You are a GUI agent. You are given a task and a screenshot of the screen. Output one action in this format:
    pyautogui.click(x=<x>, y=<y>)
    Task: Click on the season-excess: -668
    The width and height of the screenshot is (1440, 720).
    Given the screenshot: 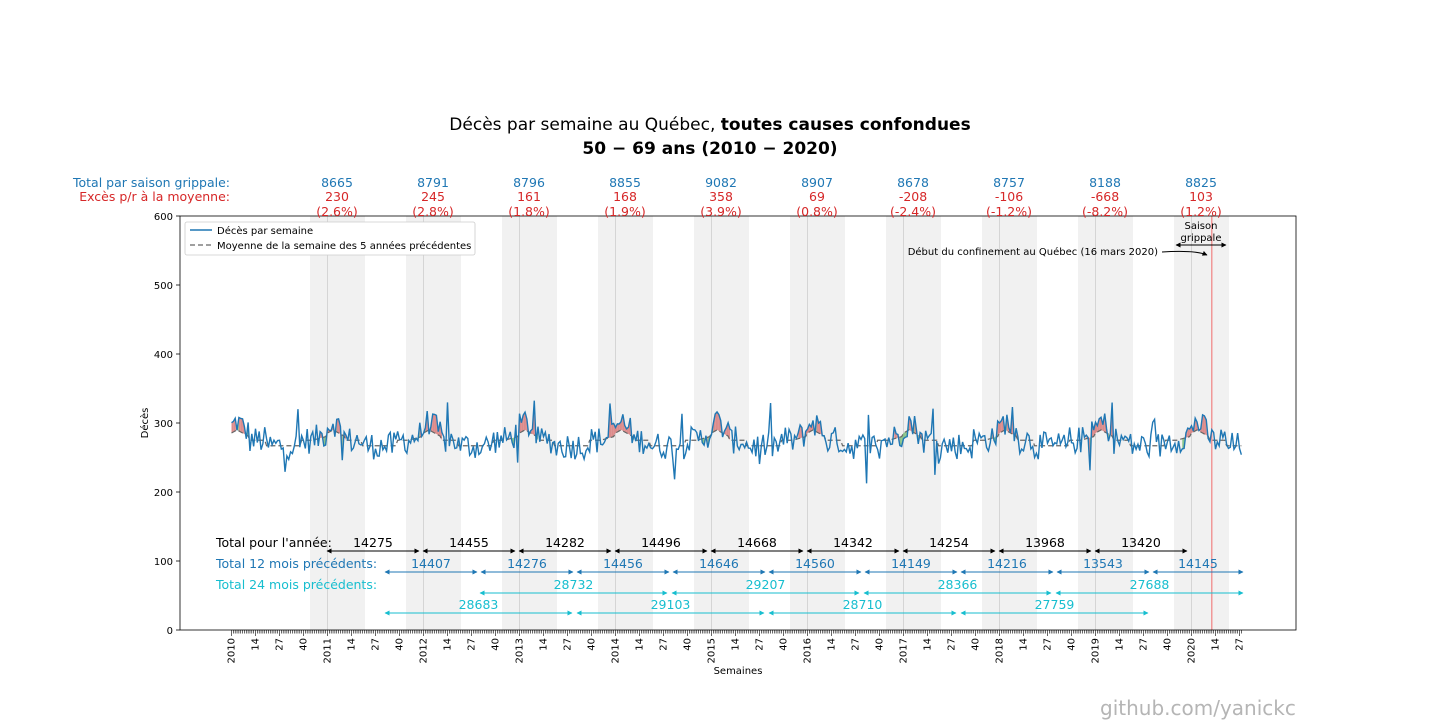 What is the action you would take?
    pyautogui.click(x=1105, y=196)
    